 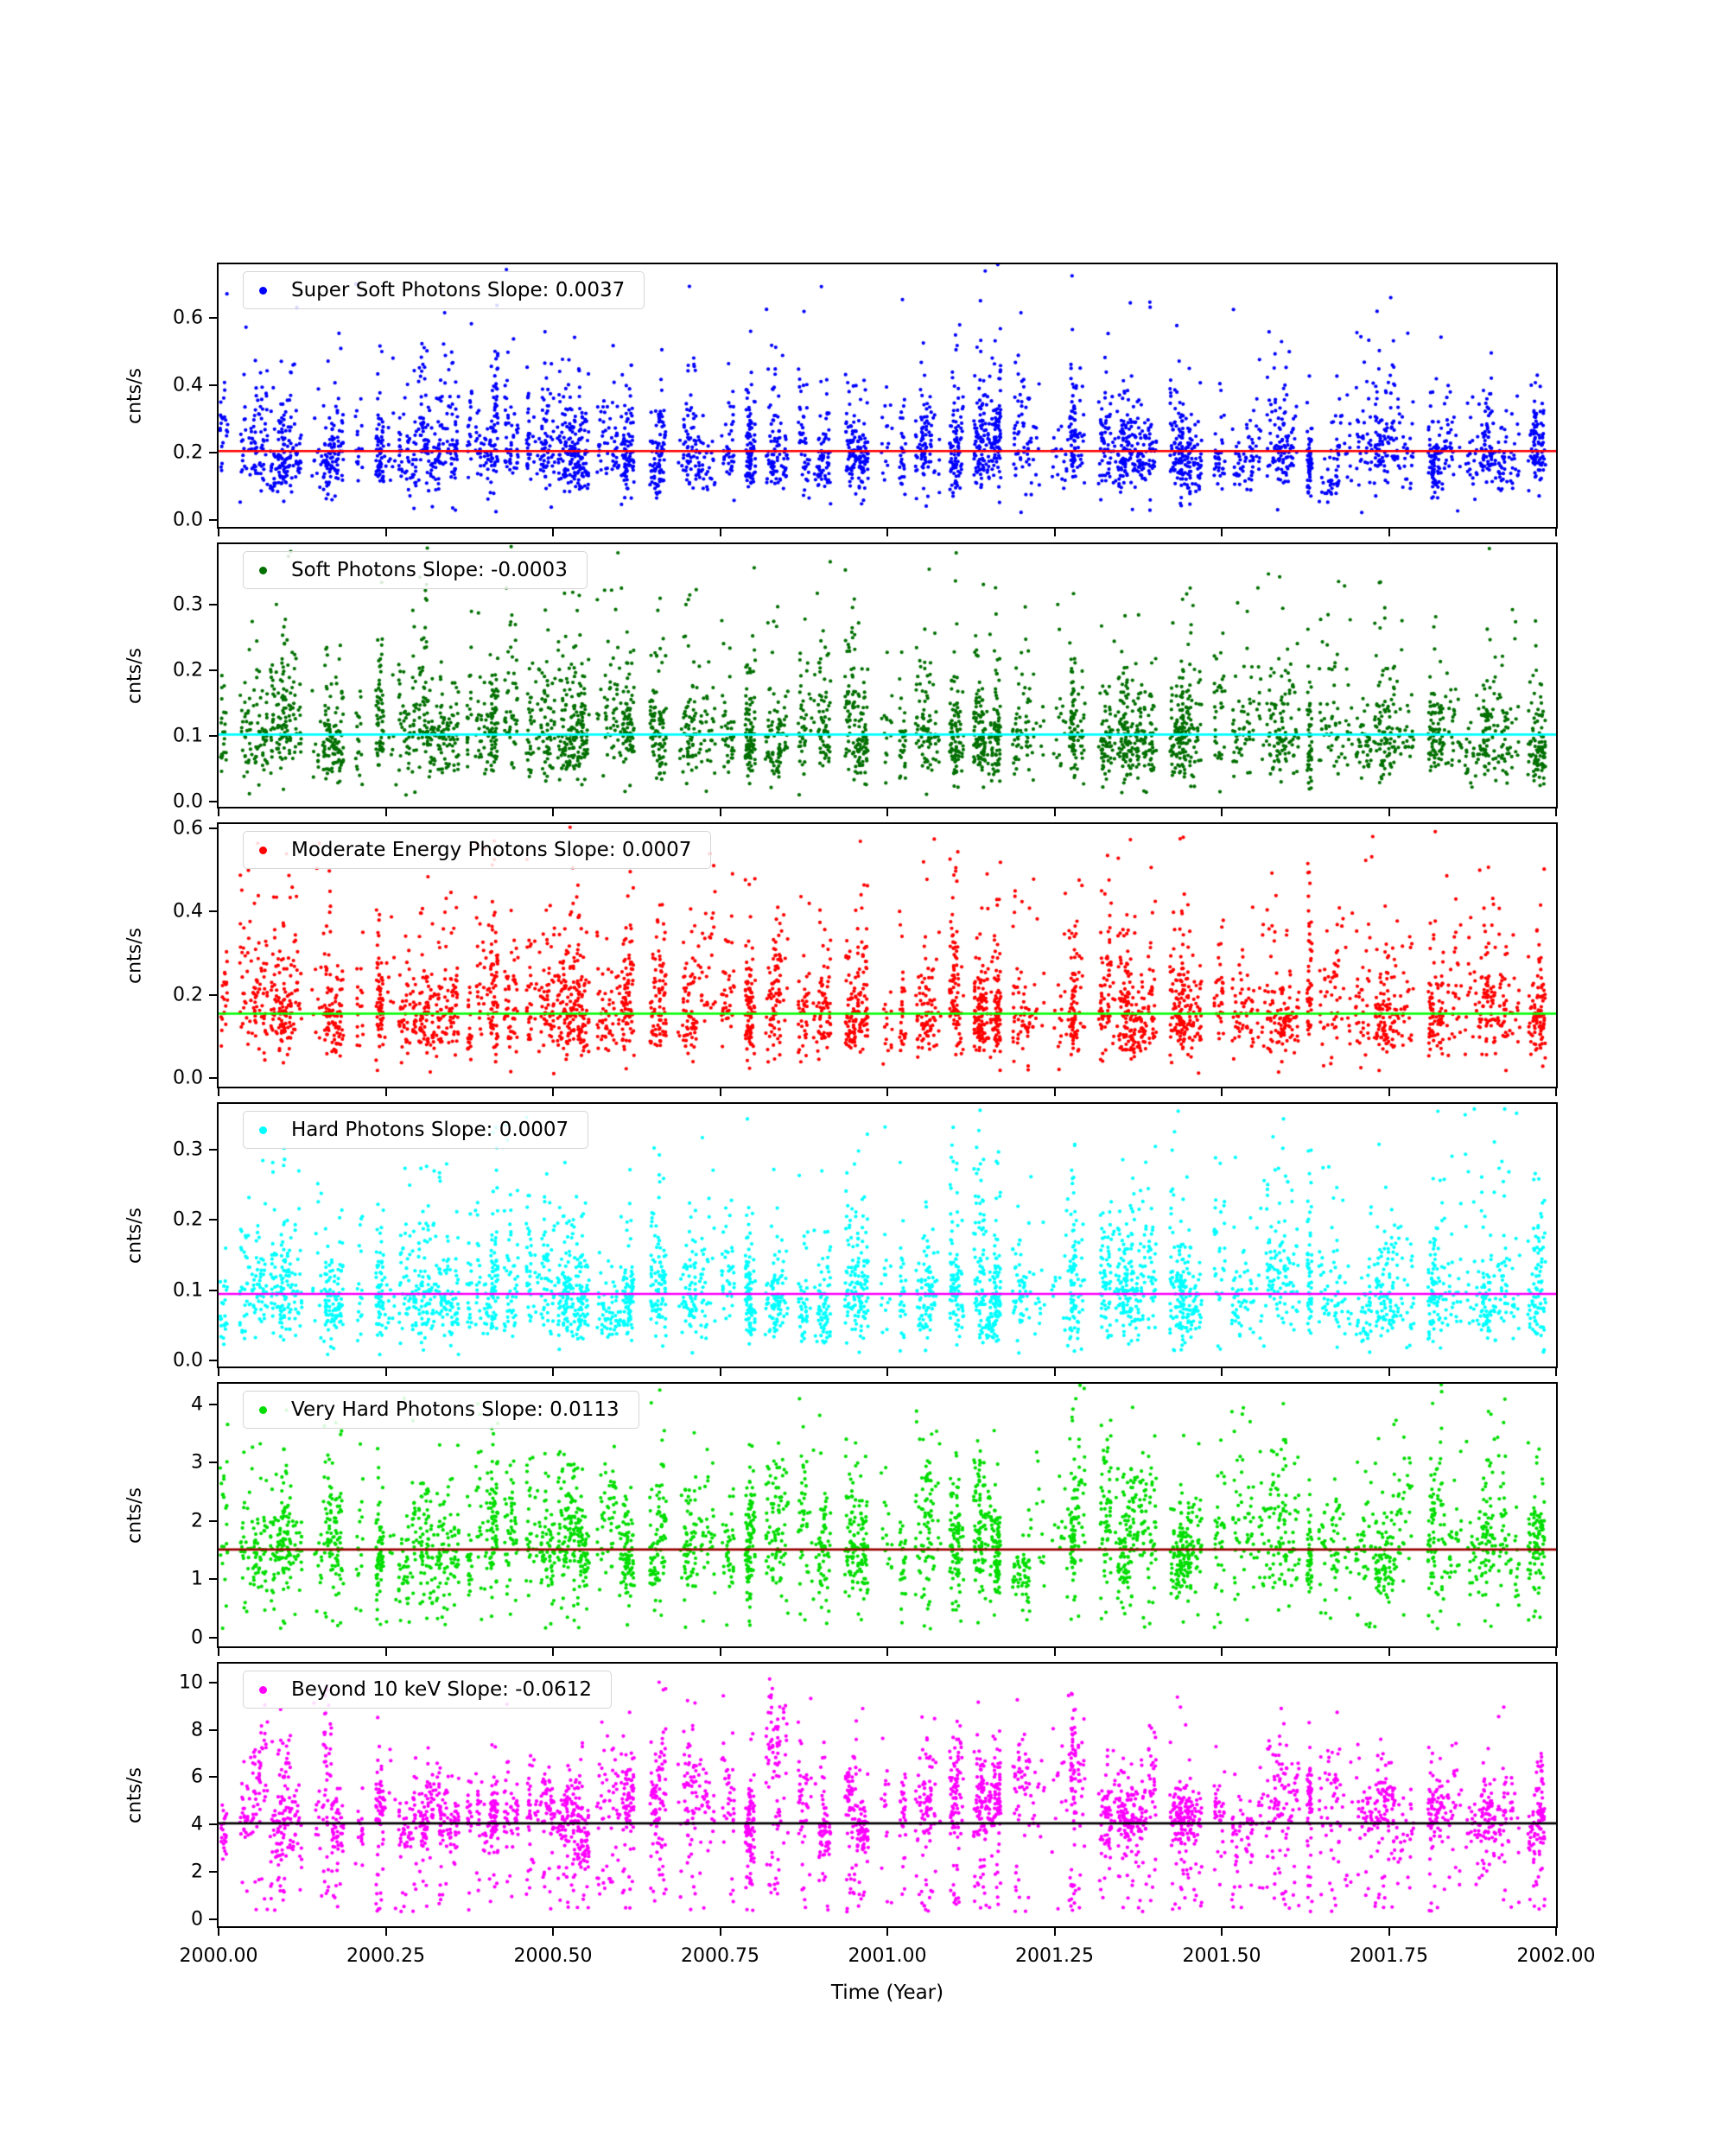 What do you see at coordinates (887, 1956) in the screenshot?
I see `x-tick-label: 2001.00` at bounding box center [887, 1956].